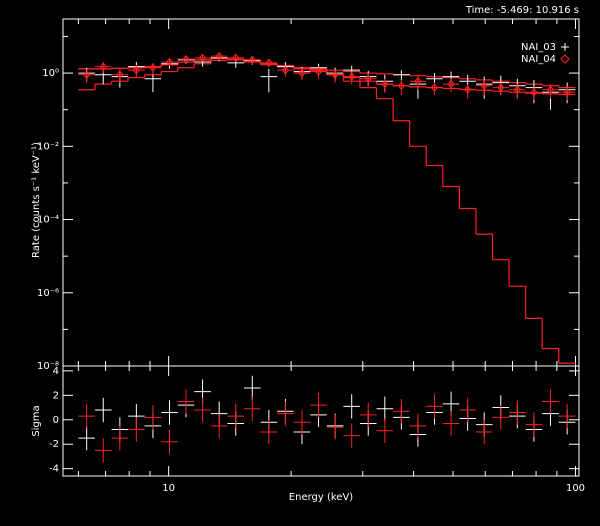 The width and height of the screenshot is (600, 526). What do you see at coordinates (538, 59) in the screenshot?
I see `legend-label: NAI_04` at bounding box center [538, 59].